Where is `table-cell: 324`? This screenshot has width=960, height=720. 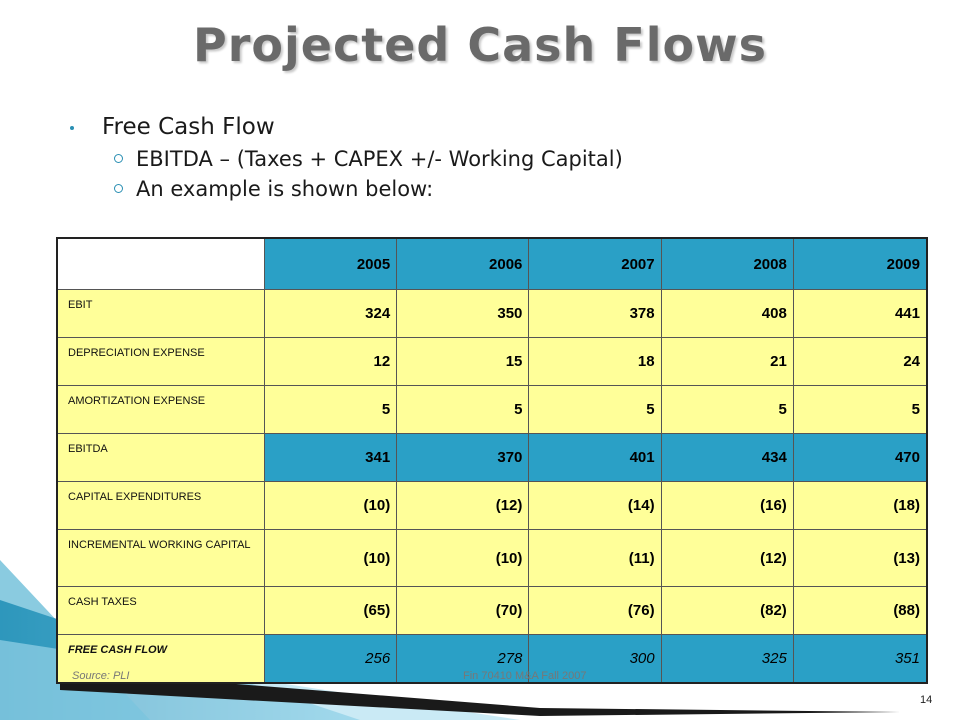 table-cell: 324 is located at coordinates (330, 313).